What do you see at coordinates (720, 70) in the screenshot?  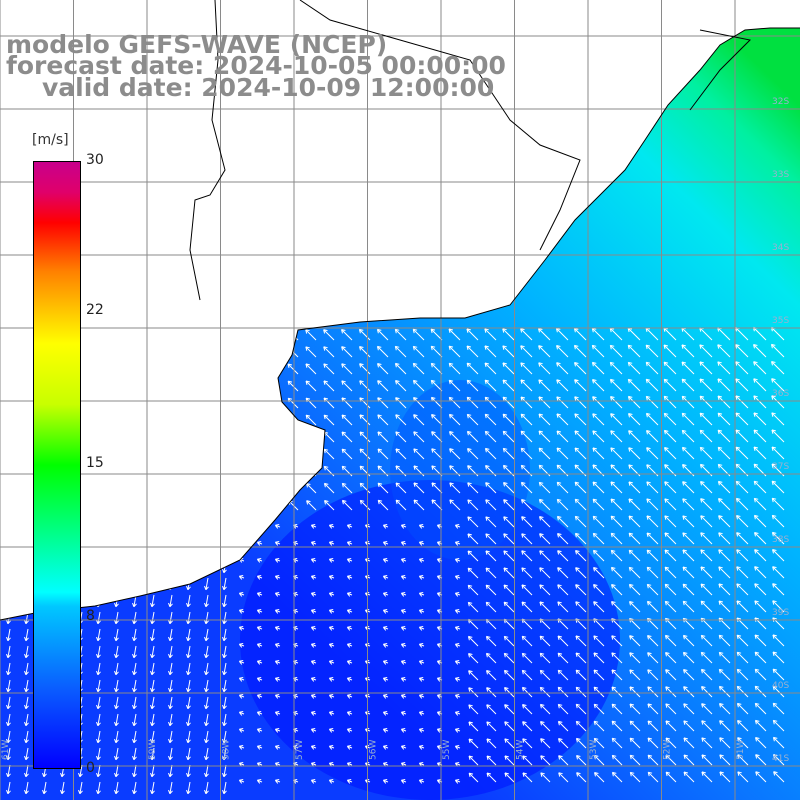 I see `lagoon-outline` at bounding box center [720, 70].